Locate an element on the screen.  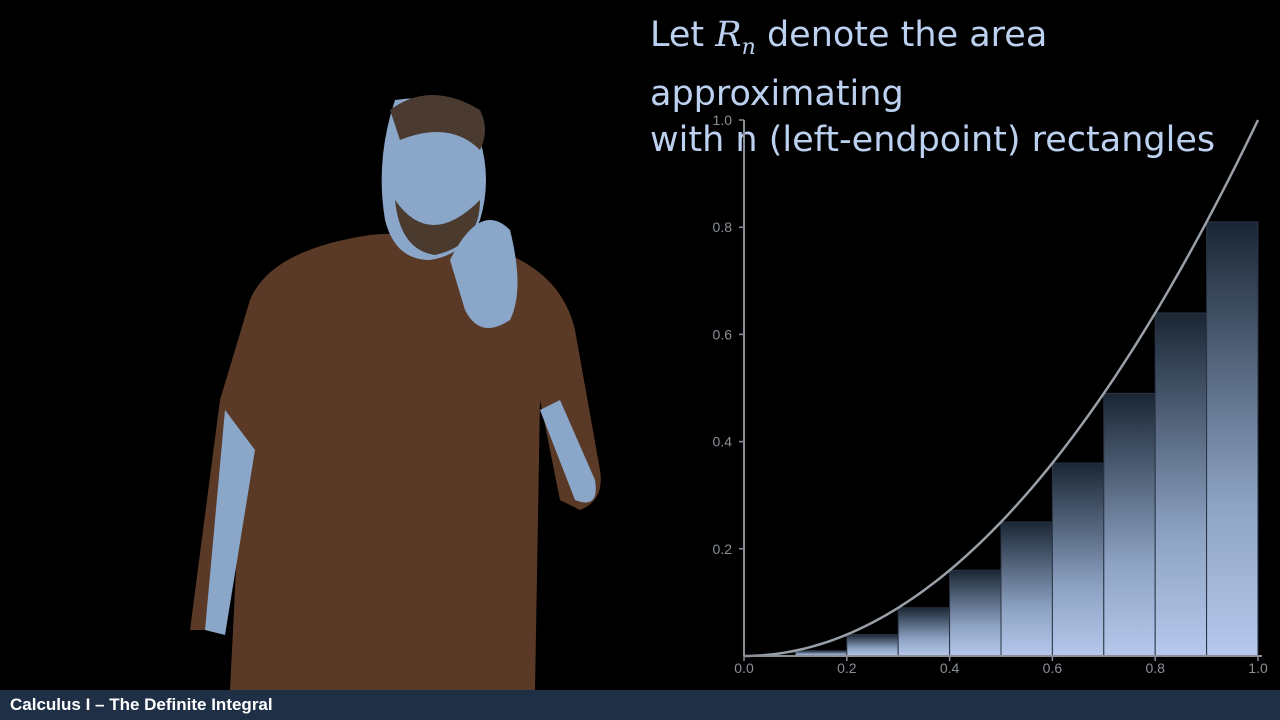
presenter-hand is located at coordinates (484, 274).